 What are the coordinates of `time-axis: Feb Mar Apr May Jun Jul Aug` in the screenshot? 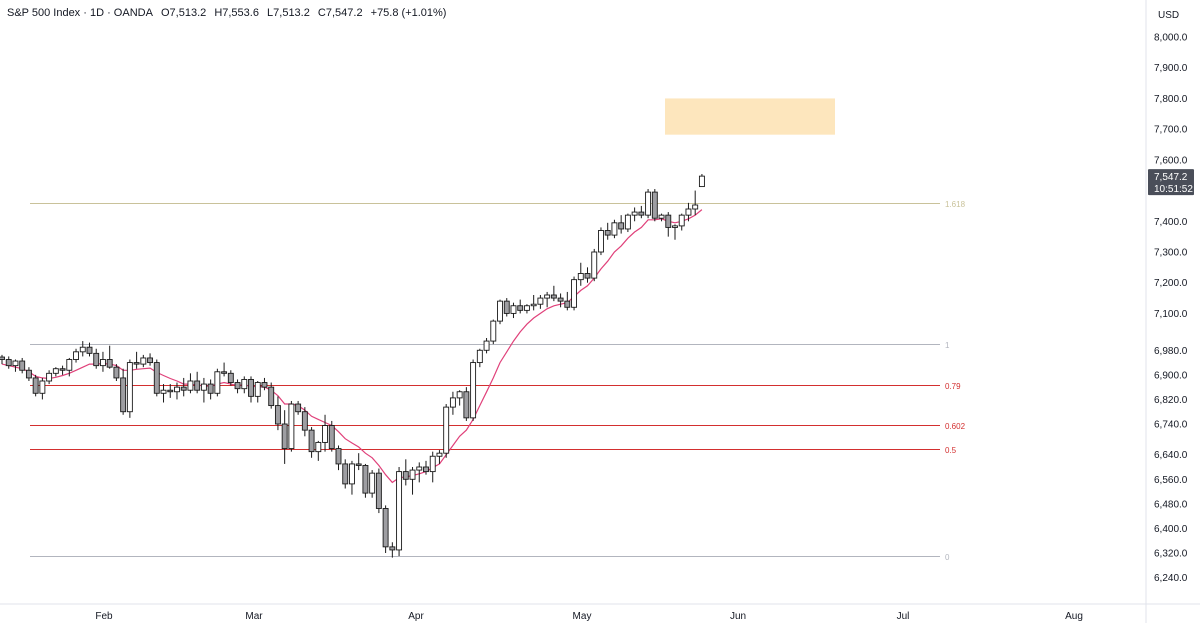 It's located at (589, 616).